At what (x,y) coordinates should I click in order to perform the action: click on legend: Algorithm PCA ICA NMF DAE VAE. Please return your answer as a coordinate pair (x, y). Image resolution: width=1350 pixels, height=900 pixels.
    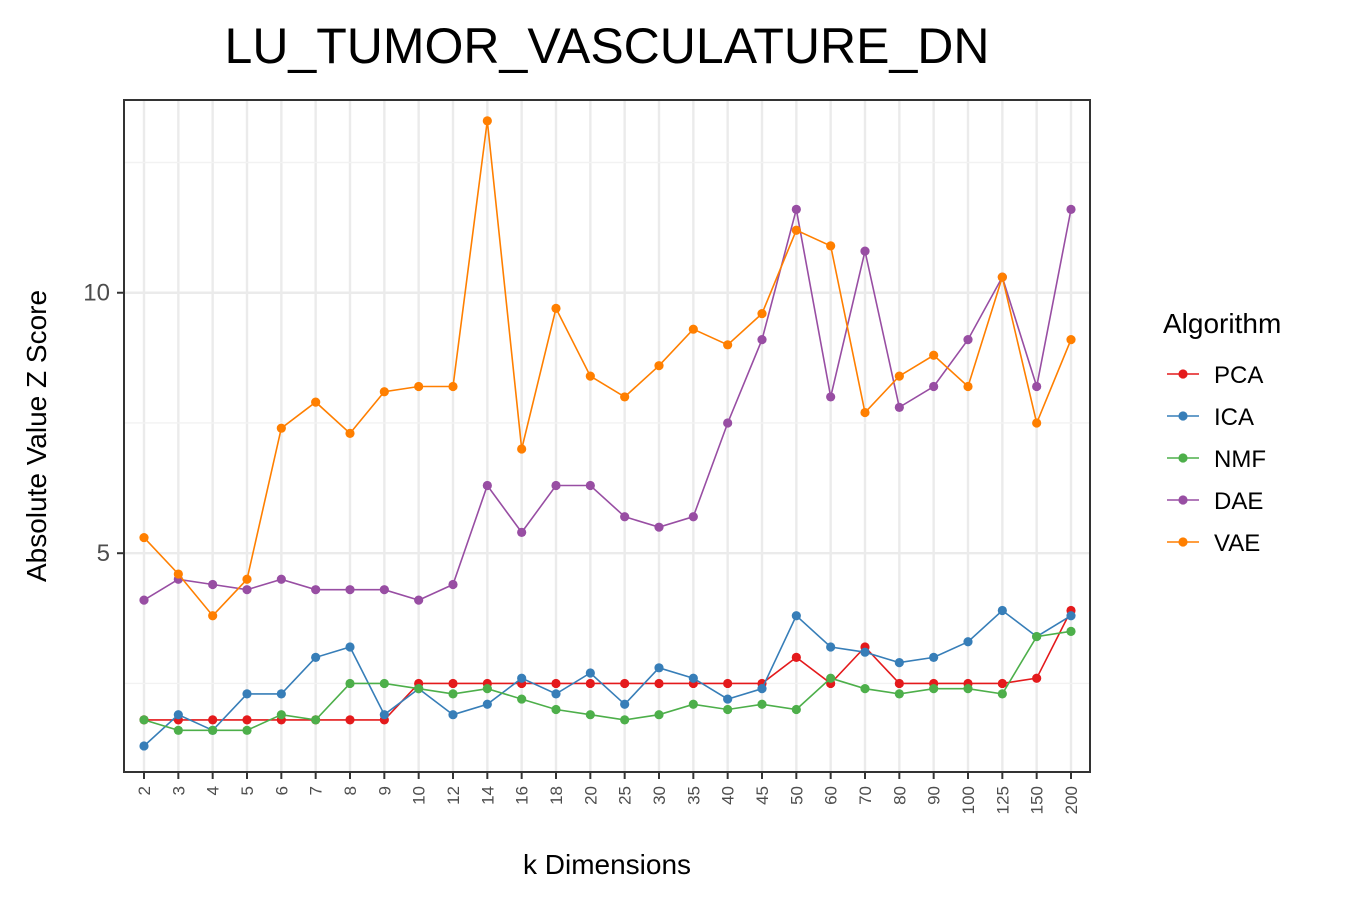
    Looking at the image, I should click on (1222, 432).